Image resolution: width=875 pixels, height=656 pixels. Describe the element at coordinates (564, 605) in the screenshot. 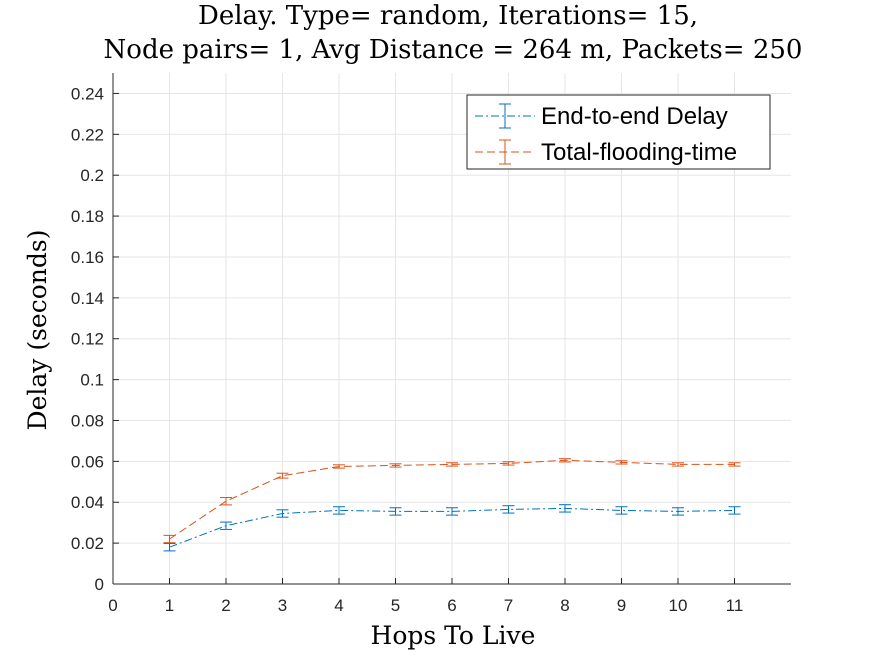

I see `x-tick-label: 8` at that location.